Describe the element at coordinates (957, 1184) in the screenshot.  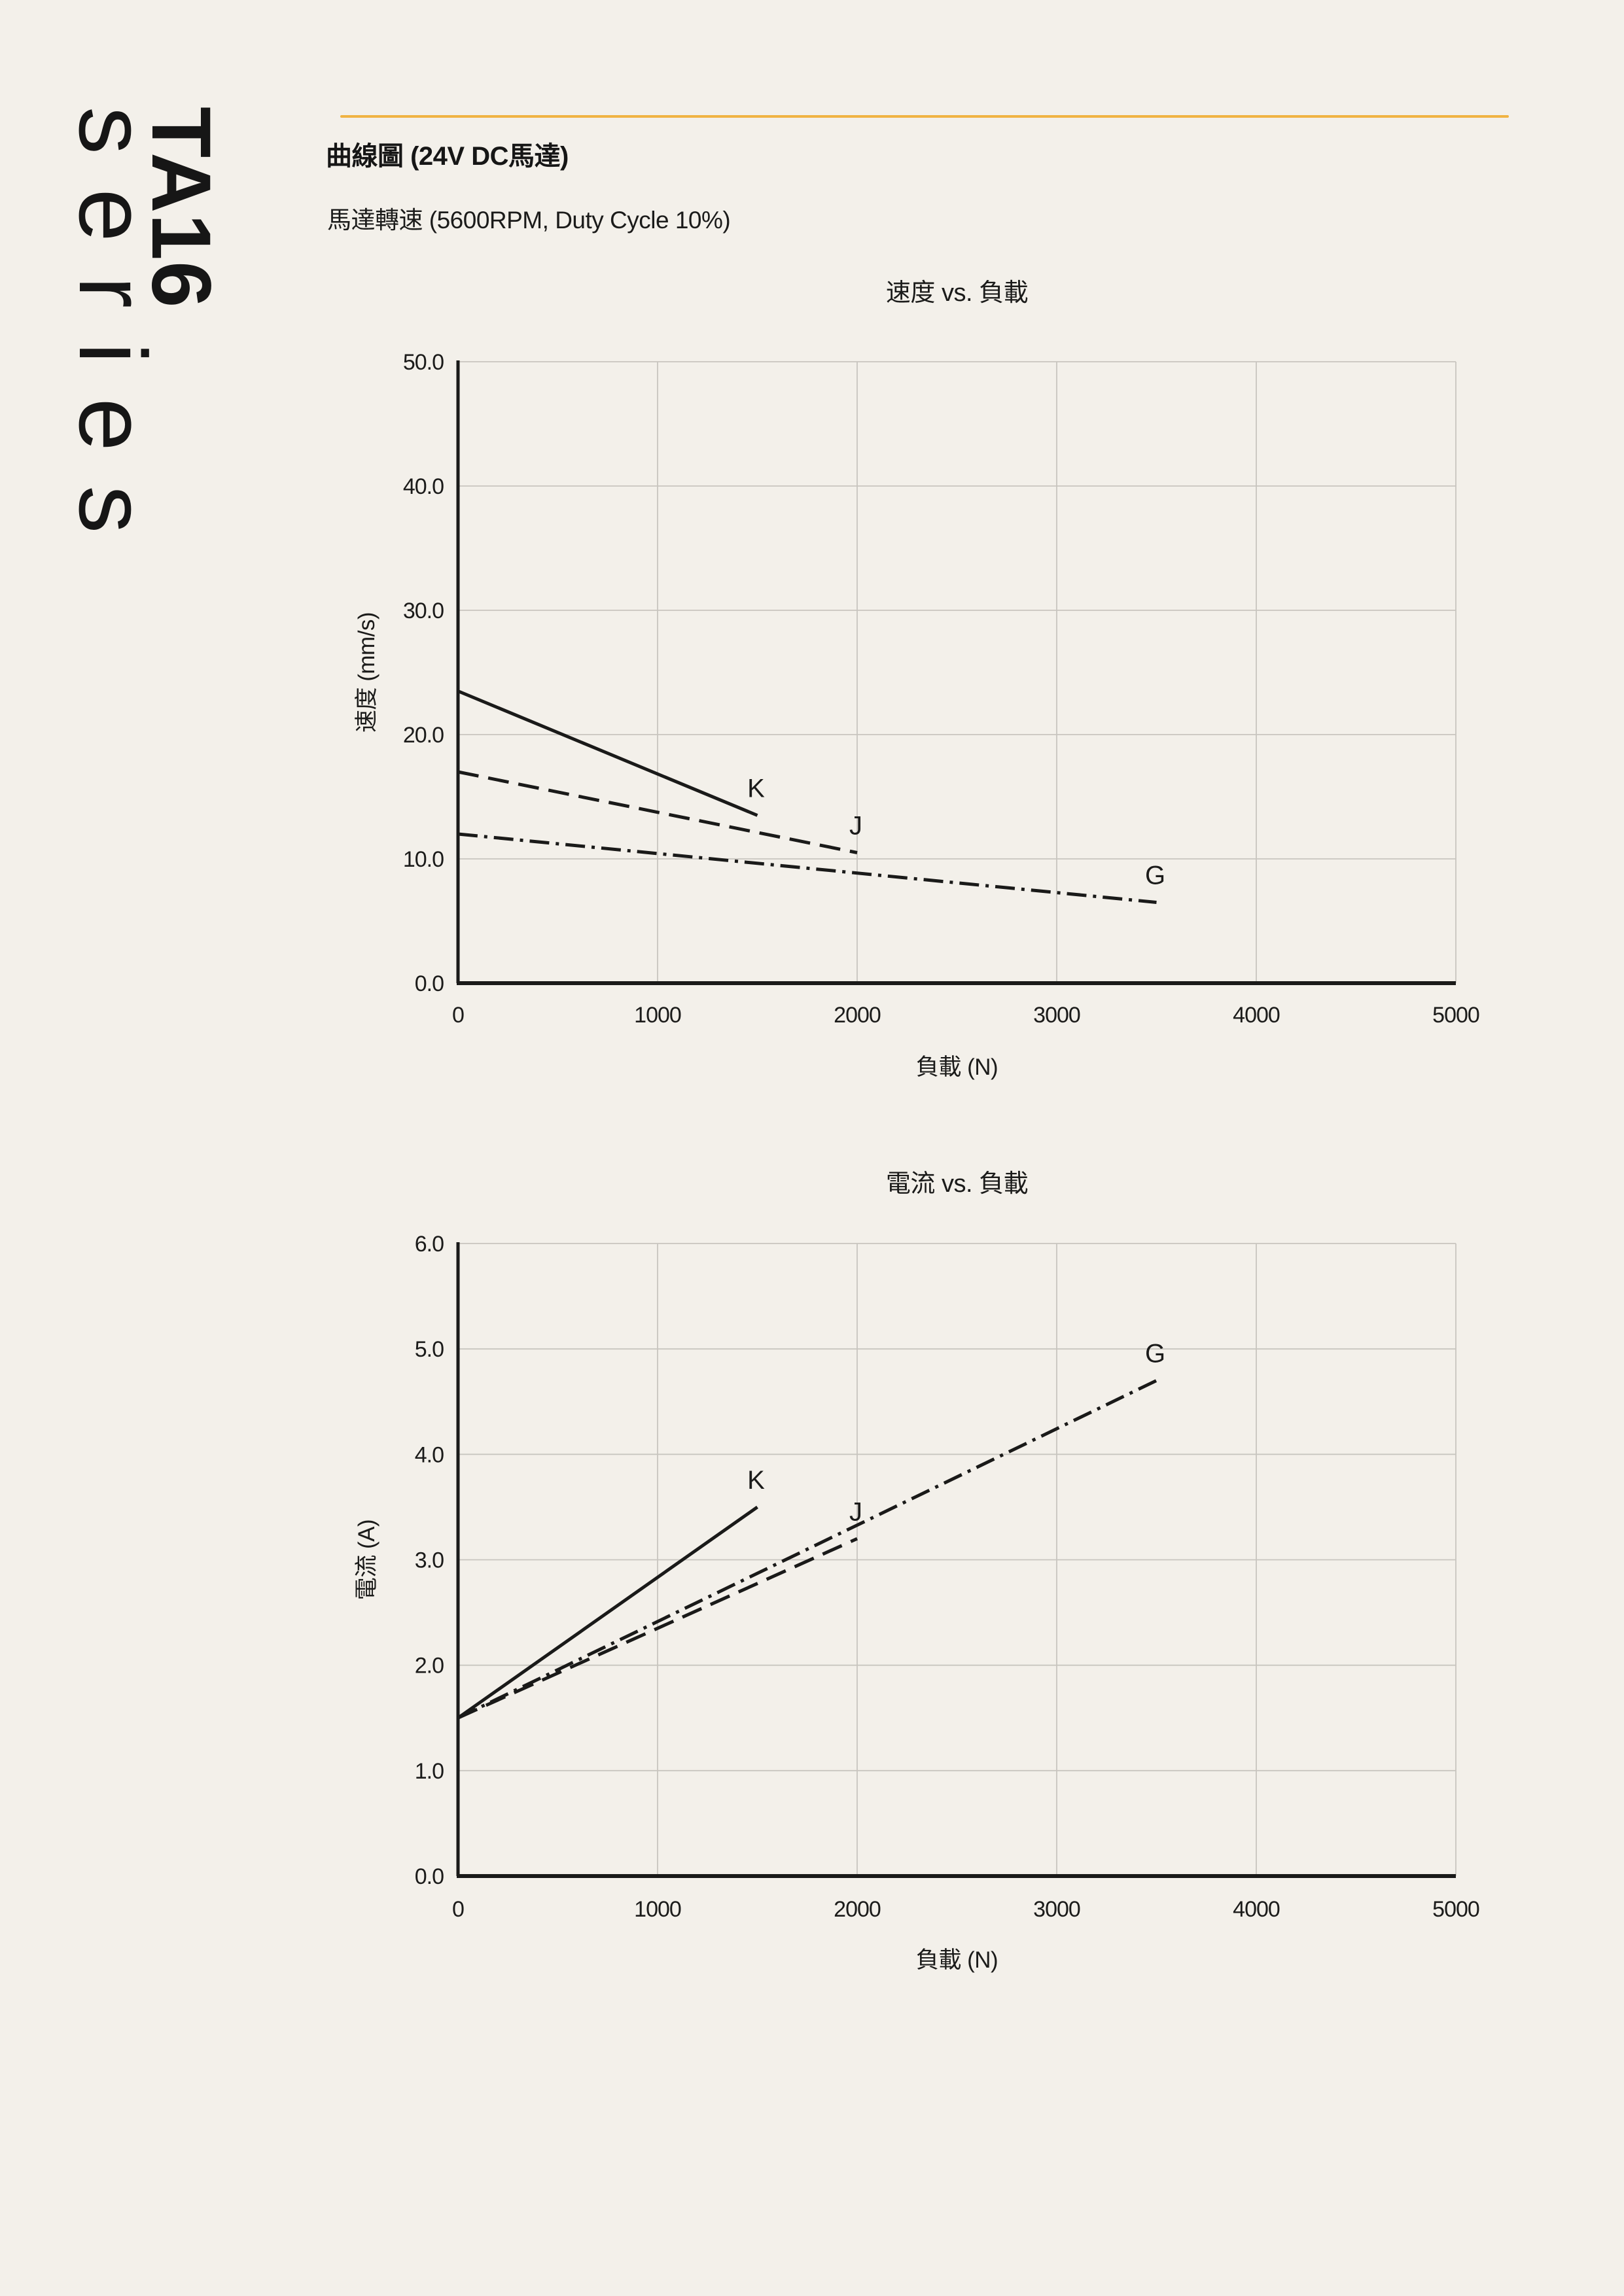
I see `chart-title: 電流 vs. 負載` at that location.